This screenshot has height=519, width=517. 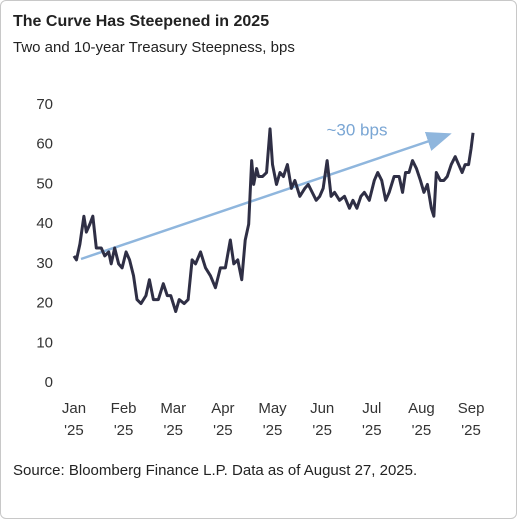 What do you see at coordinates (154, 47) in the screenshot?
I see `chart-subtitle: Two and 10-year Treasury Steepness, bps` at bounding box center [154, 47].